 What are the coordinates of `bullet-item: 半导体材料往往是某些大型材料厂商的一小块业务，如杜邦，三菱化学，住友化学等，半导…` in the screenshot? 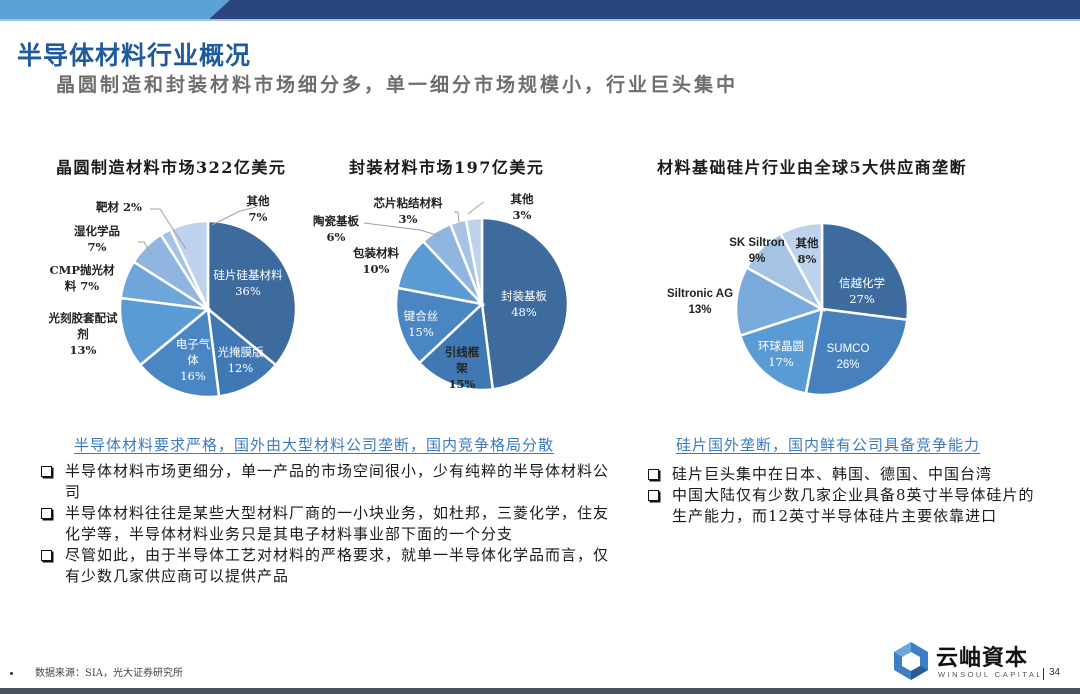 It's located at (330, 524).